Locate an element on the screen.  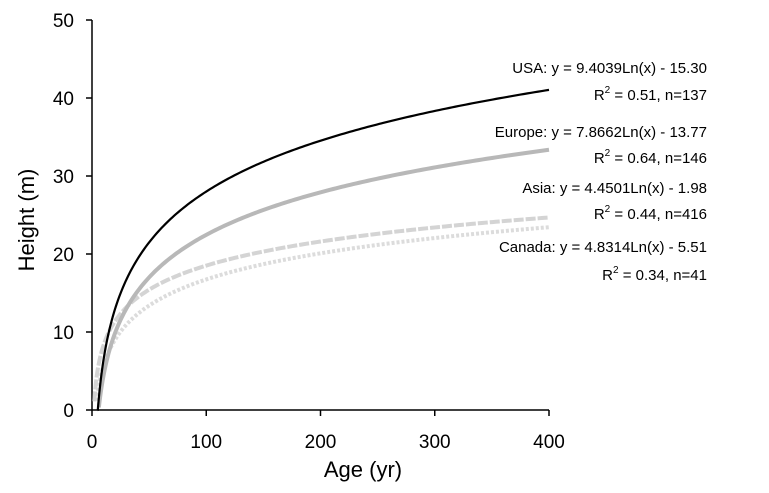
equation-usa: USA: y = 9.4039Ln(x) - 15.30 is located at coordinates (609, 68).